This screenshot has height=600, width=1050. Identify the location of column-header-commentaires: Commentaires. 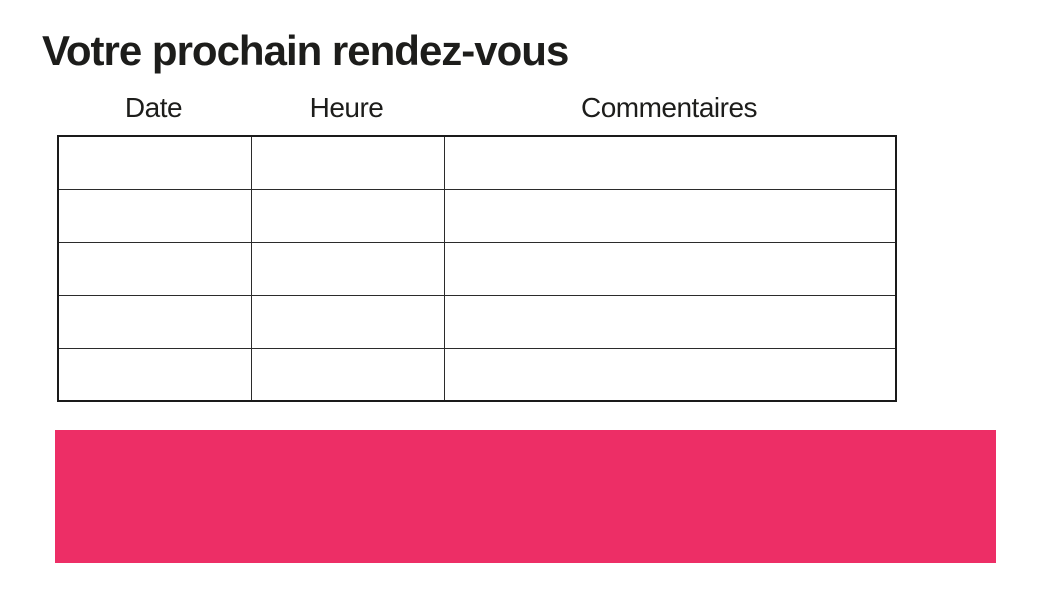
(669, 107).